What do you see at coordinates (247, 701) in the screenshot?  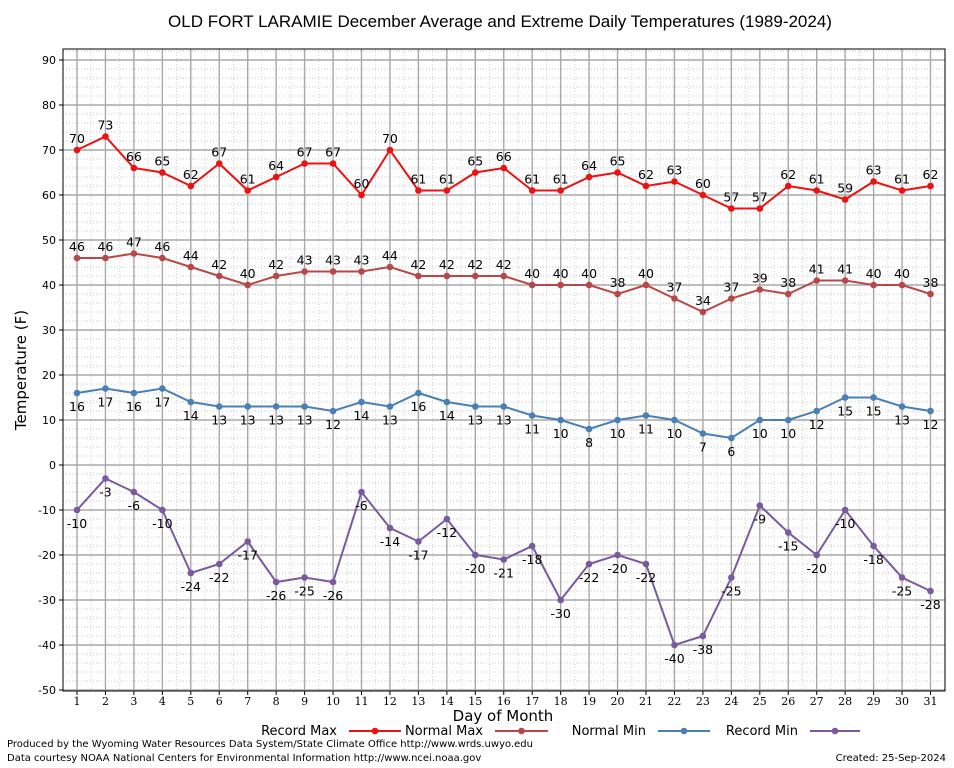 I see `x-tick-label: 7` at bounding box center [247, 701].